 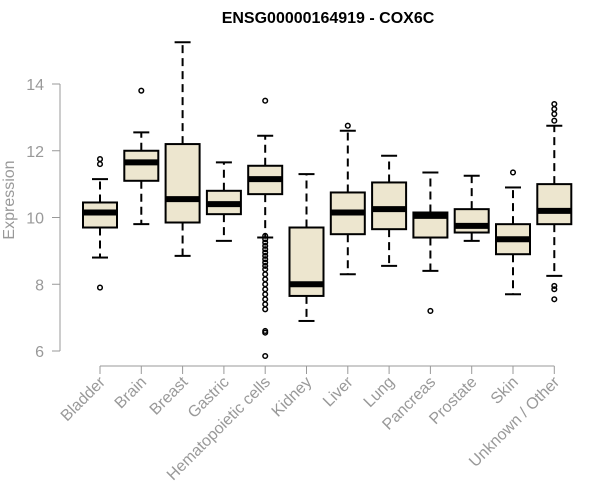 I want to click on chart-title: ENSG00000164919 - COX6C, so click(x=328, y=18).